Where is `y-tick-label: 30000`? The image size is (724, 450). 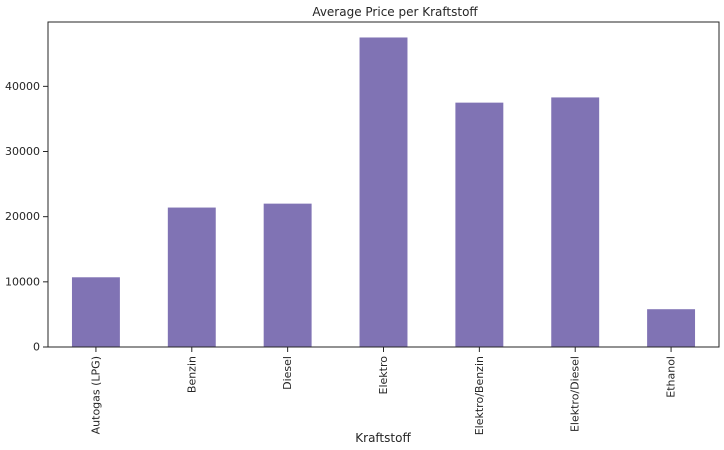 y-tick-label: 30000 is located at coordinates (22, 151).